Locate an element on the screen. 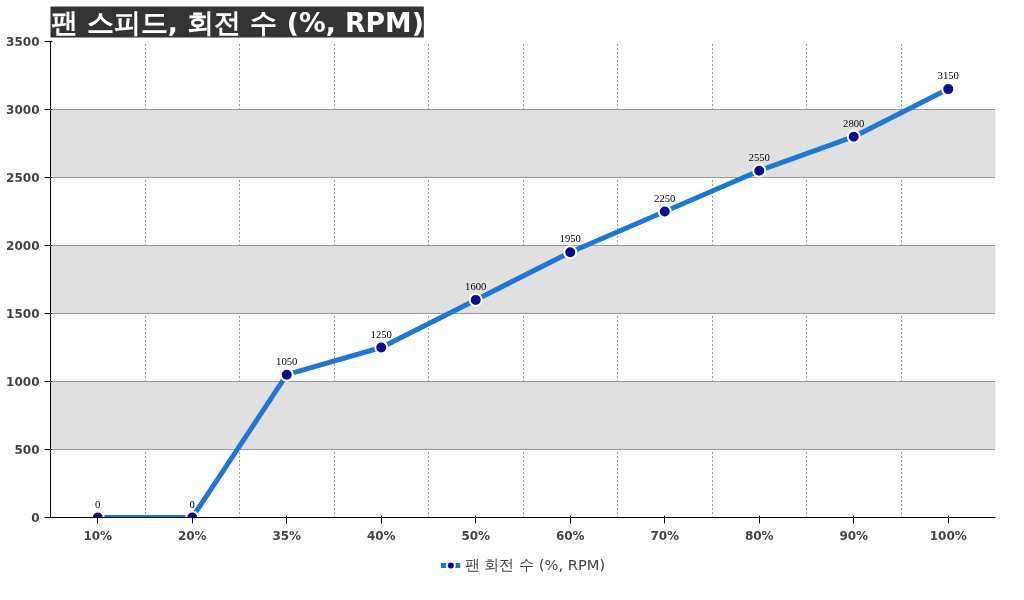 The height and width of the screenshot is (600, 1024). y-tick-label: 3000 is located at coordinates (23, 110).